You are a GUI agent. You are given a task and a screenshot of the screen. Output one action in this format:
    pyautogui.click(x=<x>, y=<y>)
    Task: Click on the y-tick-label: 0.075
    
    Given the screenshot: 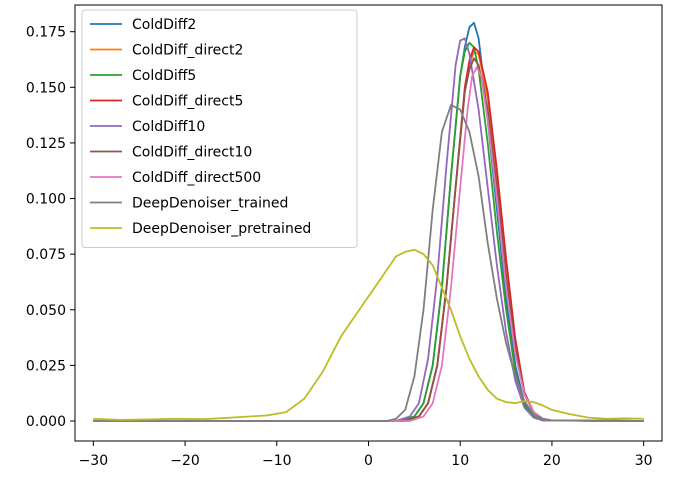 What is the action you would take?
    pyautogui.click(x=46, y=255)
    